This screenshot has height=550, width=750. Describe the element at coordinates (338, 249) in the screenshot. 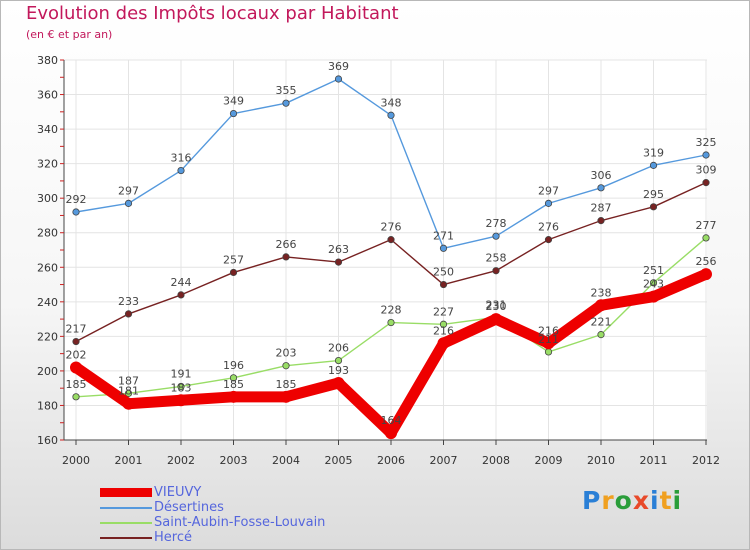

I see `data-label: 263` at that location.